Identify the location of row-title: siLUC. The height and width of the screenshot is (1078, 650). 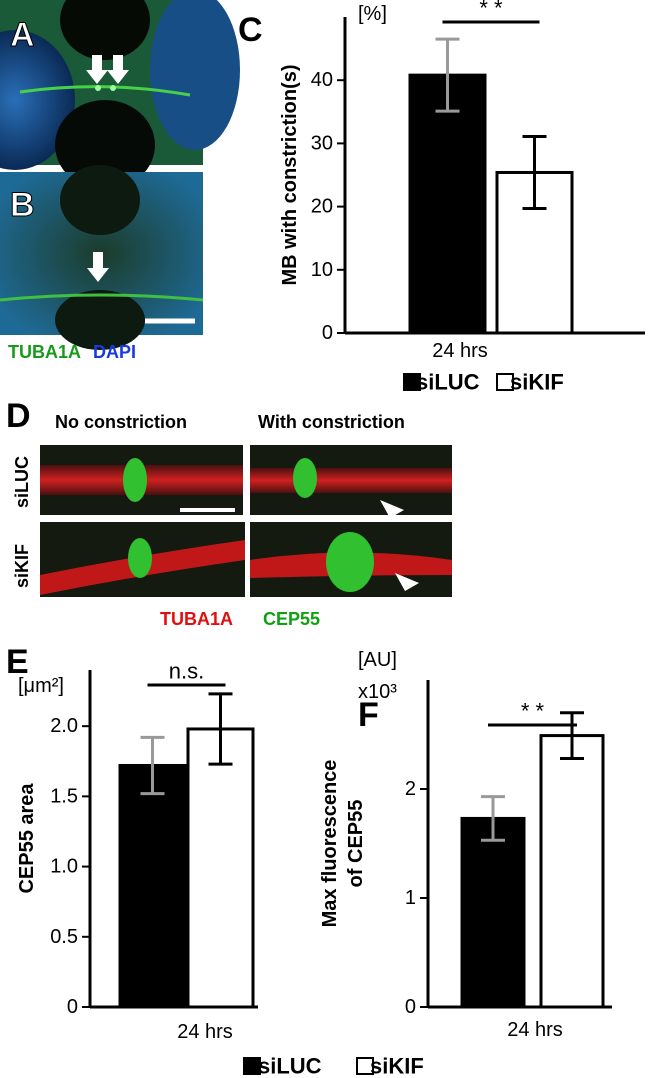
(22, 482).